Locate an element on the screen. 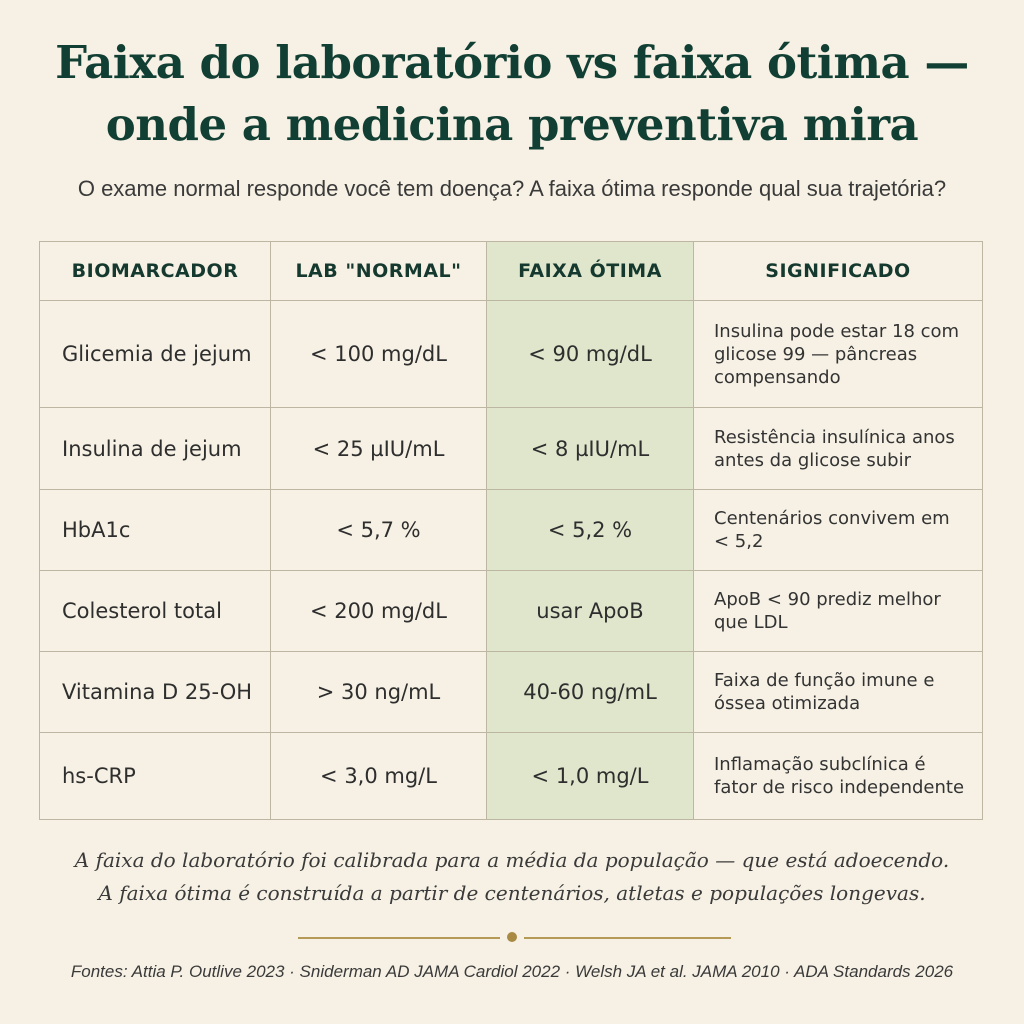 This screenshot has height=1024, width=1024. cell-optimal-range: usar ApoB is located at coordinates (590, 611).